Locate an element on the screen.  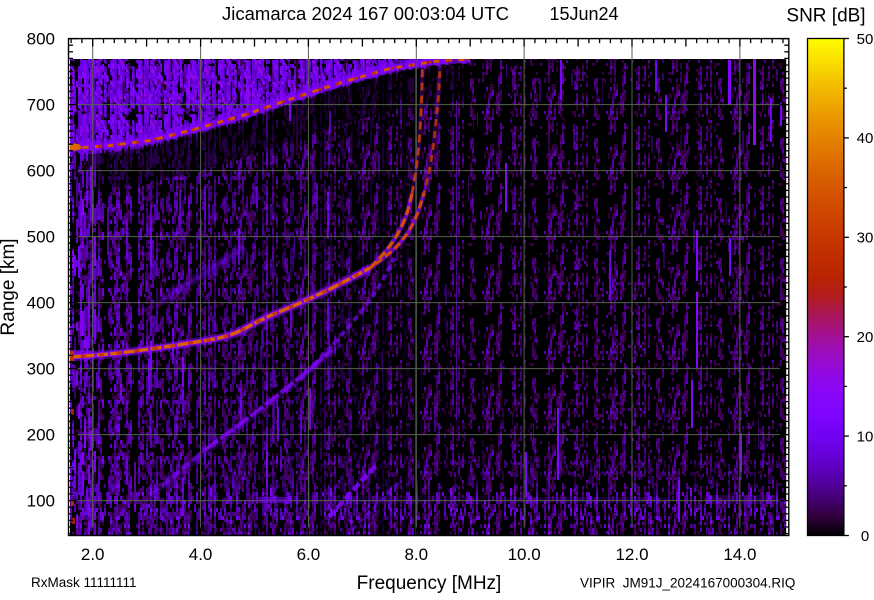
svg-text: 10 is located at coordinates (865, 436).